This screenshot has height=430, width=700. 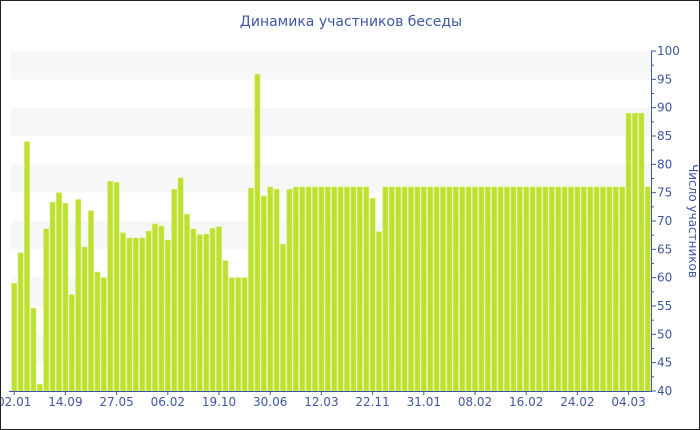 I want to click on x-tick-label: 24.02, so click(x=577, y=402).